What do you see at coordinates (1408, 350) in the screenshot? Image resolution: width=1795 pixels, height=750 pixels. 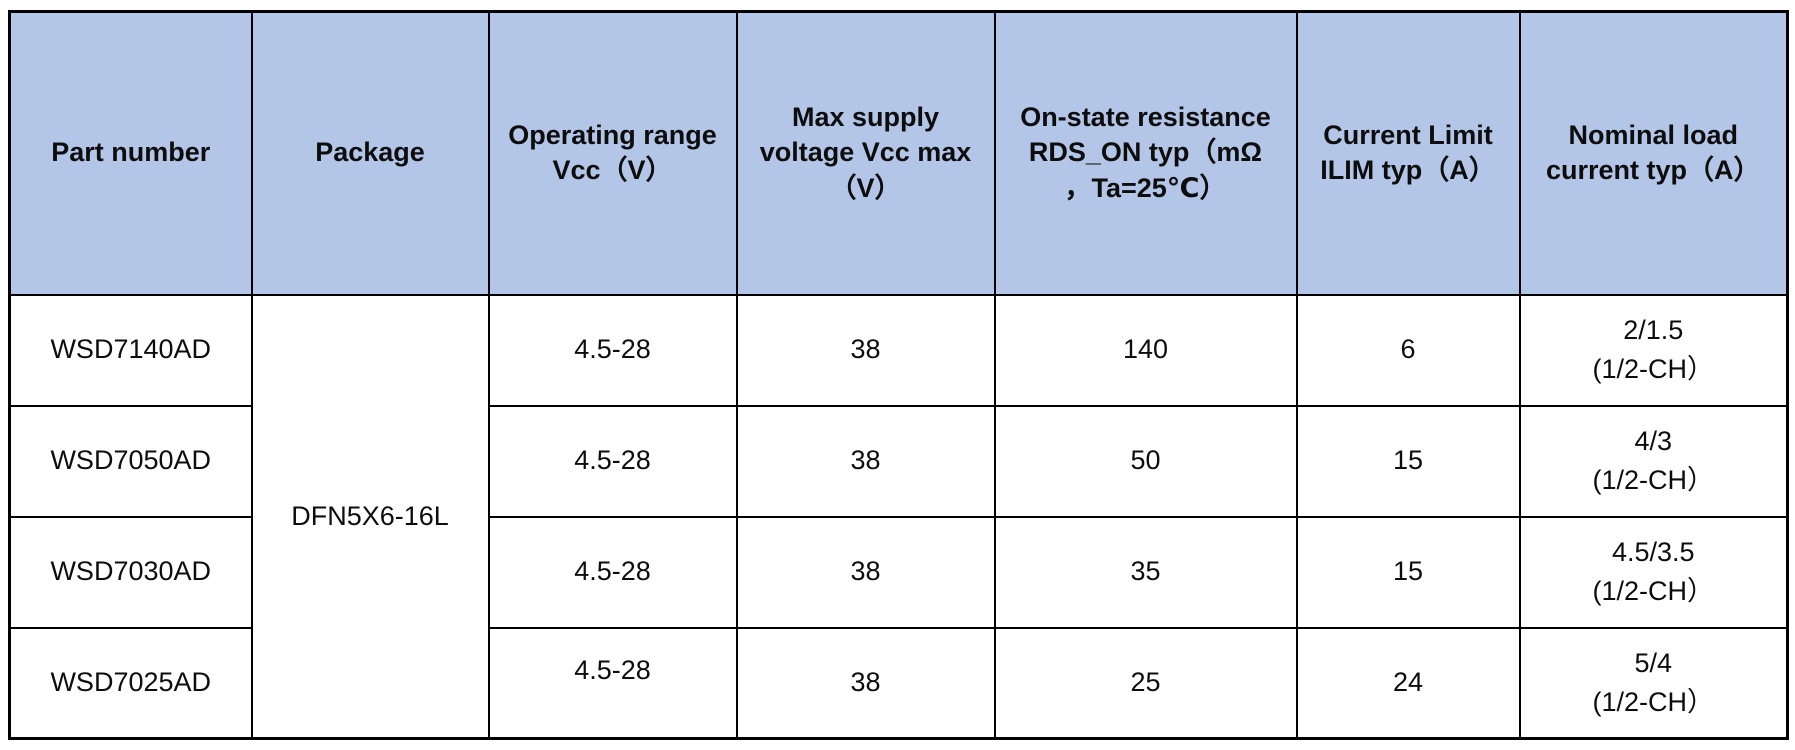 I see `cell-ilim: 6` at bounding box center [1408, 350].